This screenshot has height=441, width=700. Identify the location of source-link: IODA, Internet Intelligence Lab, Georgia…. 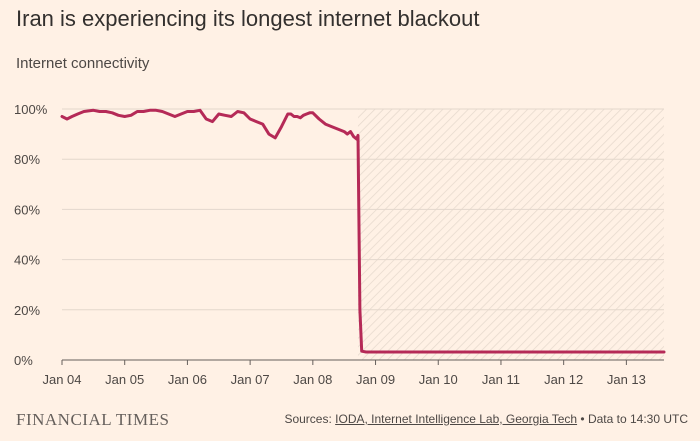
(456, 419).